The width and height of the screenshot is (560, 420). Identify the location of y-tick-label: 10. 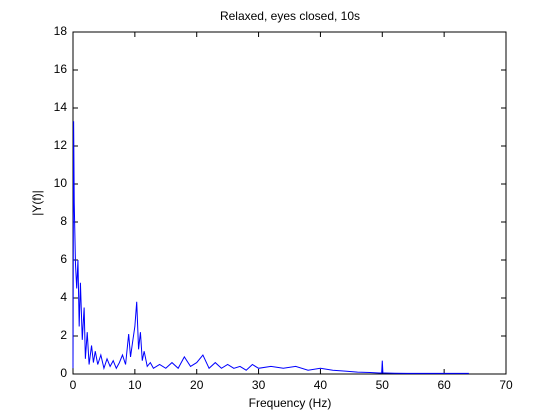
(61, 183).